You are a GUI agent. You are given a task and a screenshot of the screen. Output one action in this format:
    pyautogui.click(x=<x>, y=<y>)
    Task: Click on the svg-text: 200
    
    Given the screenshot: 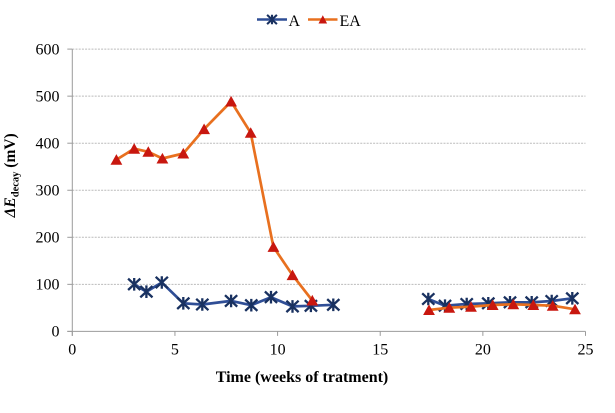 What is the action you would take?
    pyautogui.click(x=48, y=238)
    